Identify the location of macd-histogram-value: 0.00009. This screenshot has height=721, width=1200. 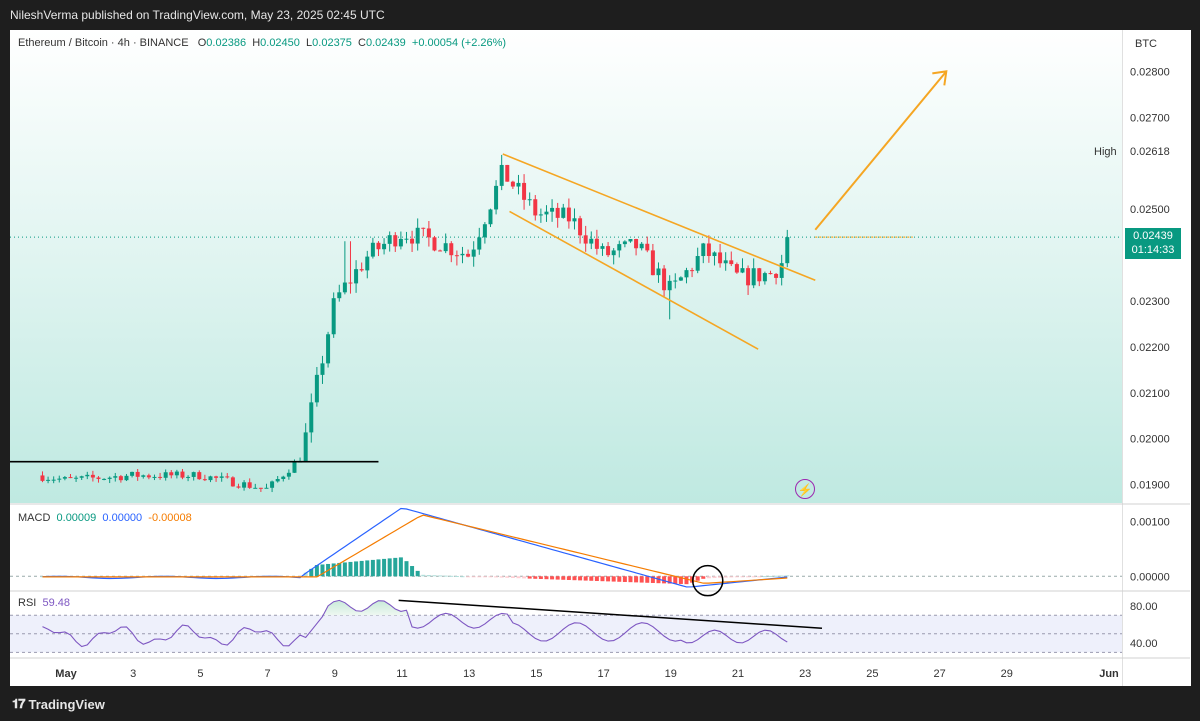
(76, 518).